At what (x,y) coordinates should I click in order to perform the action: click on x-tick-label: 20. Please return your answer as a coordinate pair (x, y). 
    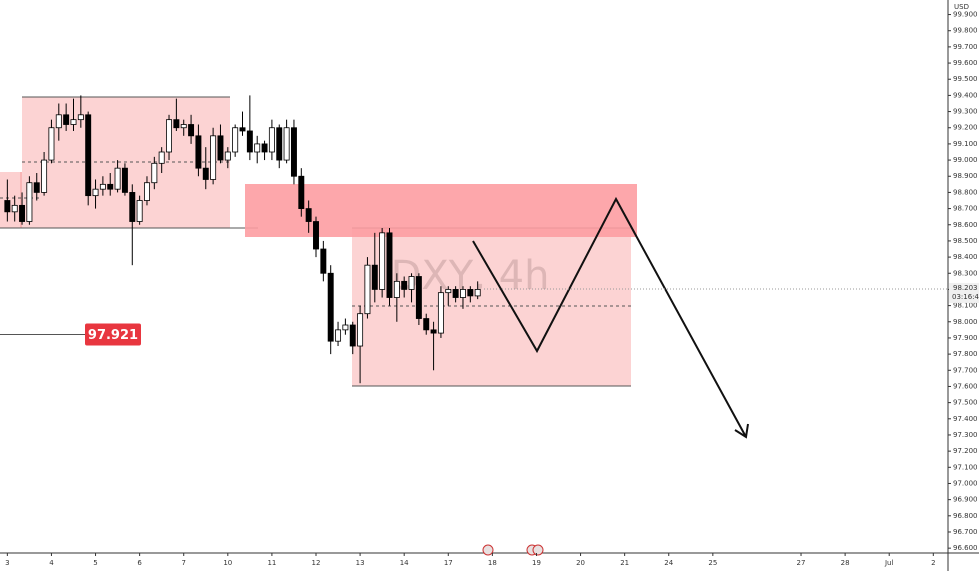
    Looking at the image, I should click on (580, 563).